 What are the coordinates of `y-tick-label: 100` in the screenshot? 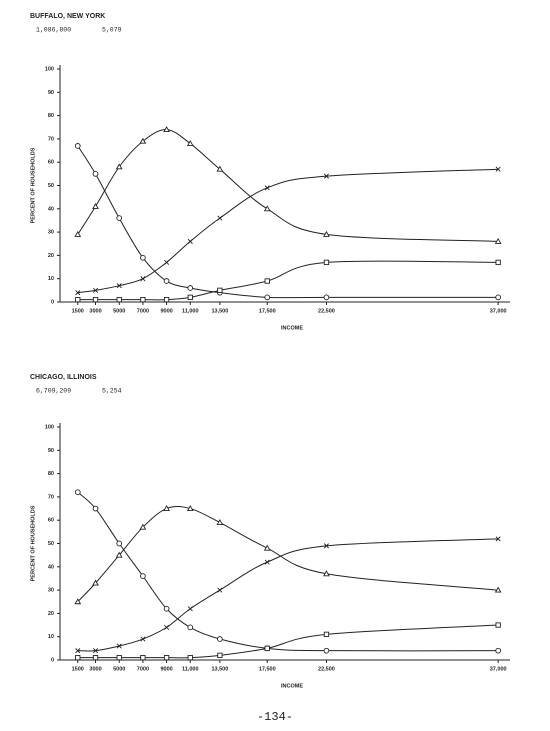 It's located at (49, 69).